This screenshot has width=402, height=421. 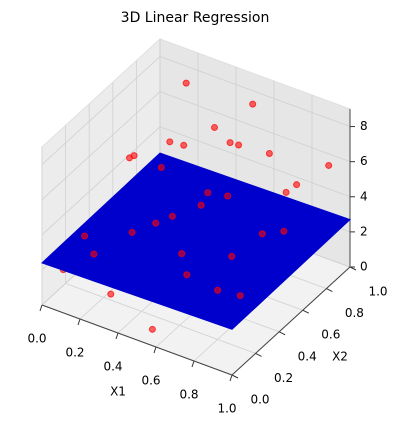 What do you see at coordinates (330, 335) in the screenshot?
I see `y-tick-label: 0.6` at bounding box center [330, 335].